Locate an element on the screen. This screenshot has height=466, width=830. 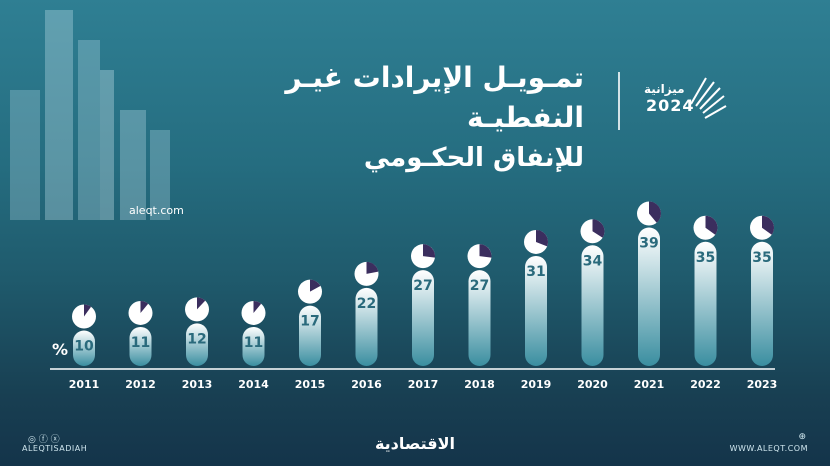
data-label-2016: 22 is located at coordinates (366, 304).